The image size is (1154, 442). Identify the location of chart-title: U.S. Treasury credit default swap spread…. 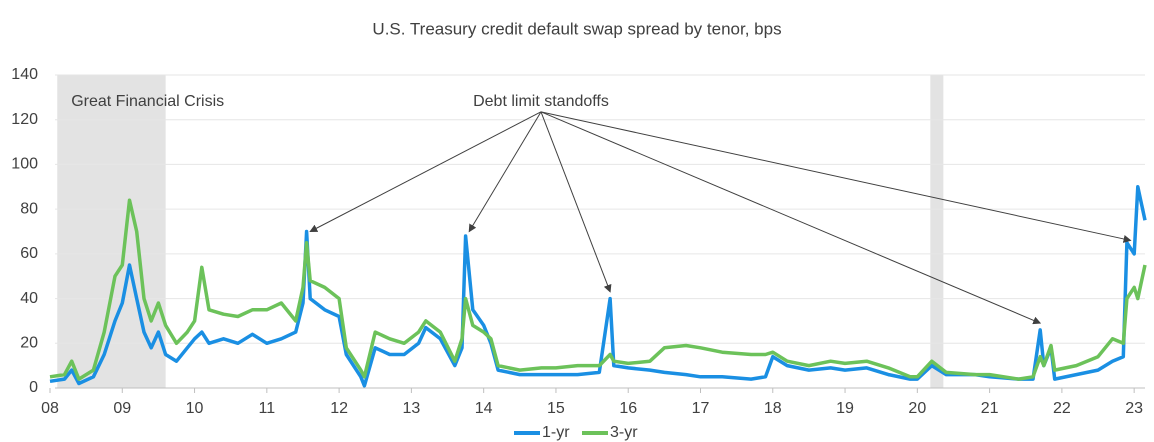
(576, 28).